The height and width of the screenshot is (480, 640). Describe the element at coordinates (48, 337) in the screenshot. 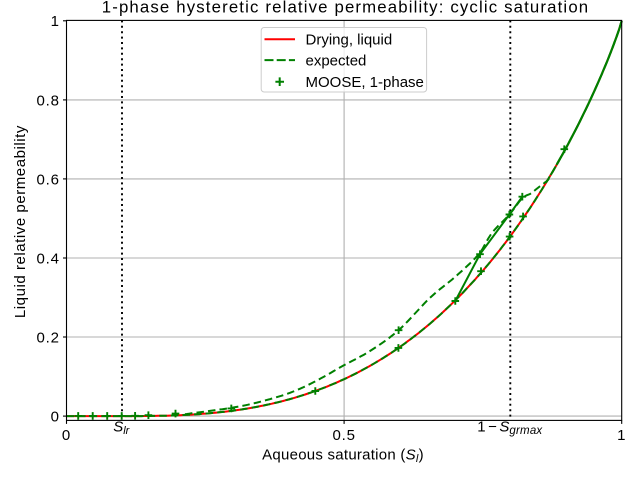

I see `svg-text: 0.2` at that location.